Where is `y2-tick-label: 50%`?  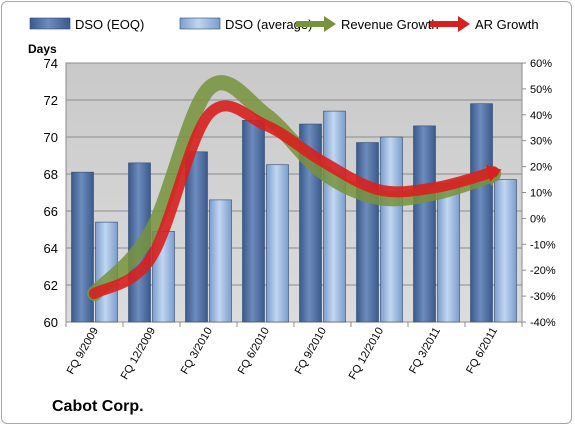
y2-tick-label: 50% is located at coordinates (541, 90).